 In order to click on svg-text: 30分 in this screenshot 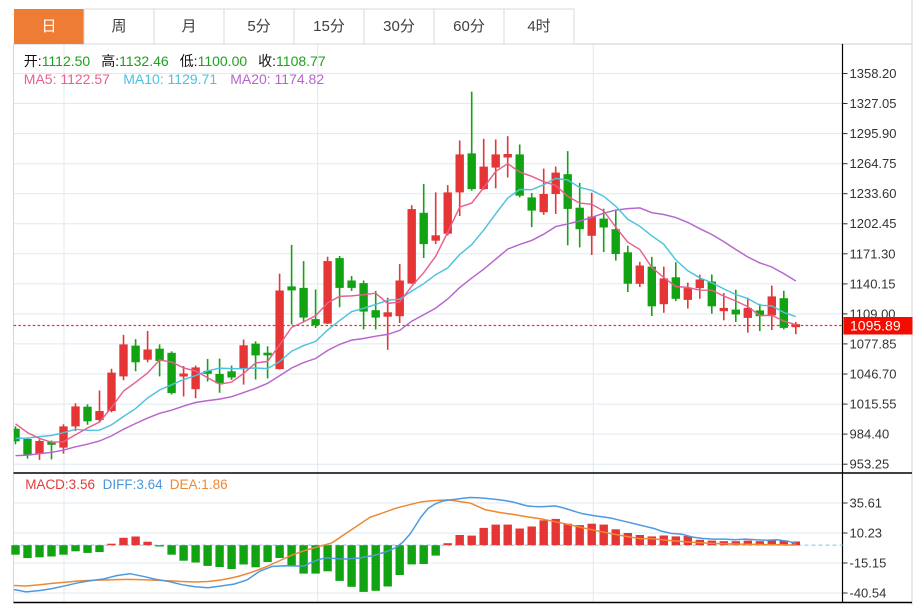, I will do `click(399, 26)`.